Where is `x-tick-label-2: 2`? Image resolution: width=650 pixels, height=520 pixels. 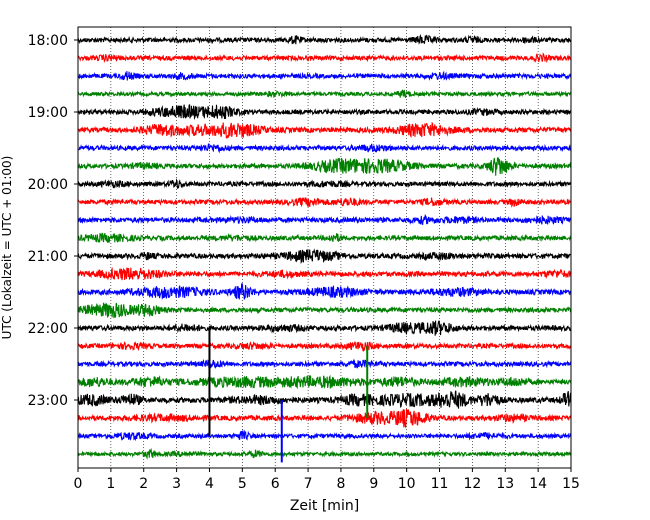 x-tick-label-2: 2 is located at coordinates (143, 484).